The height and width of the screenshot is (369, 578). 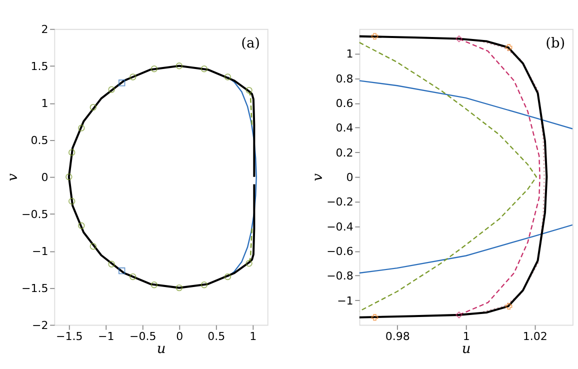 What do you see at coordinates (340, 276) in the screenshot?
I see `y-tick-label: −0.8` at bounding box center [340, 276].